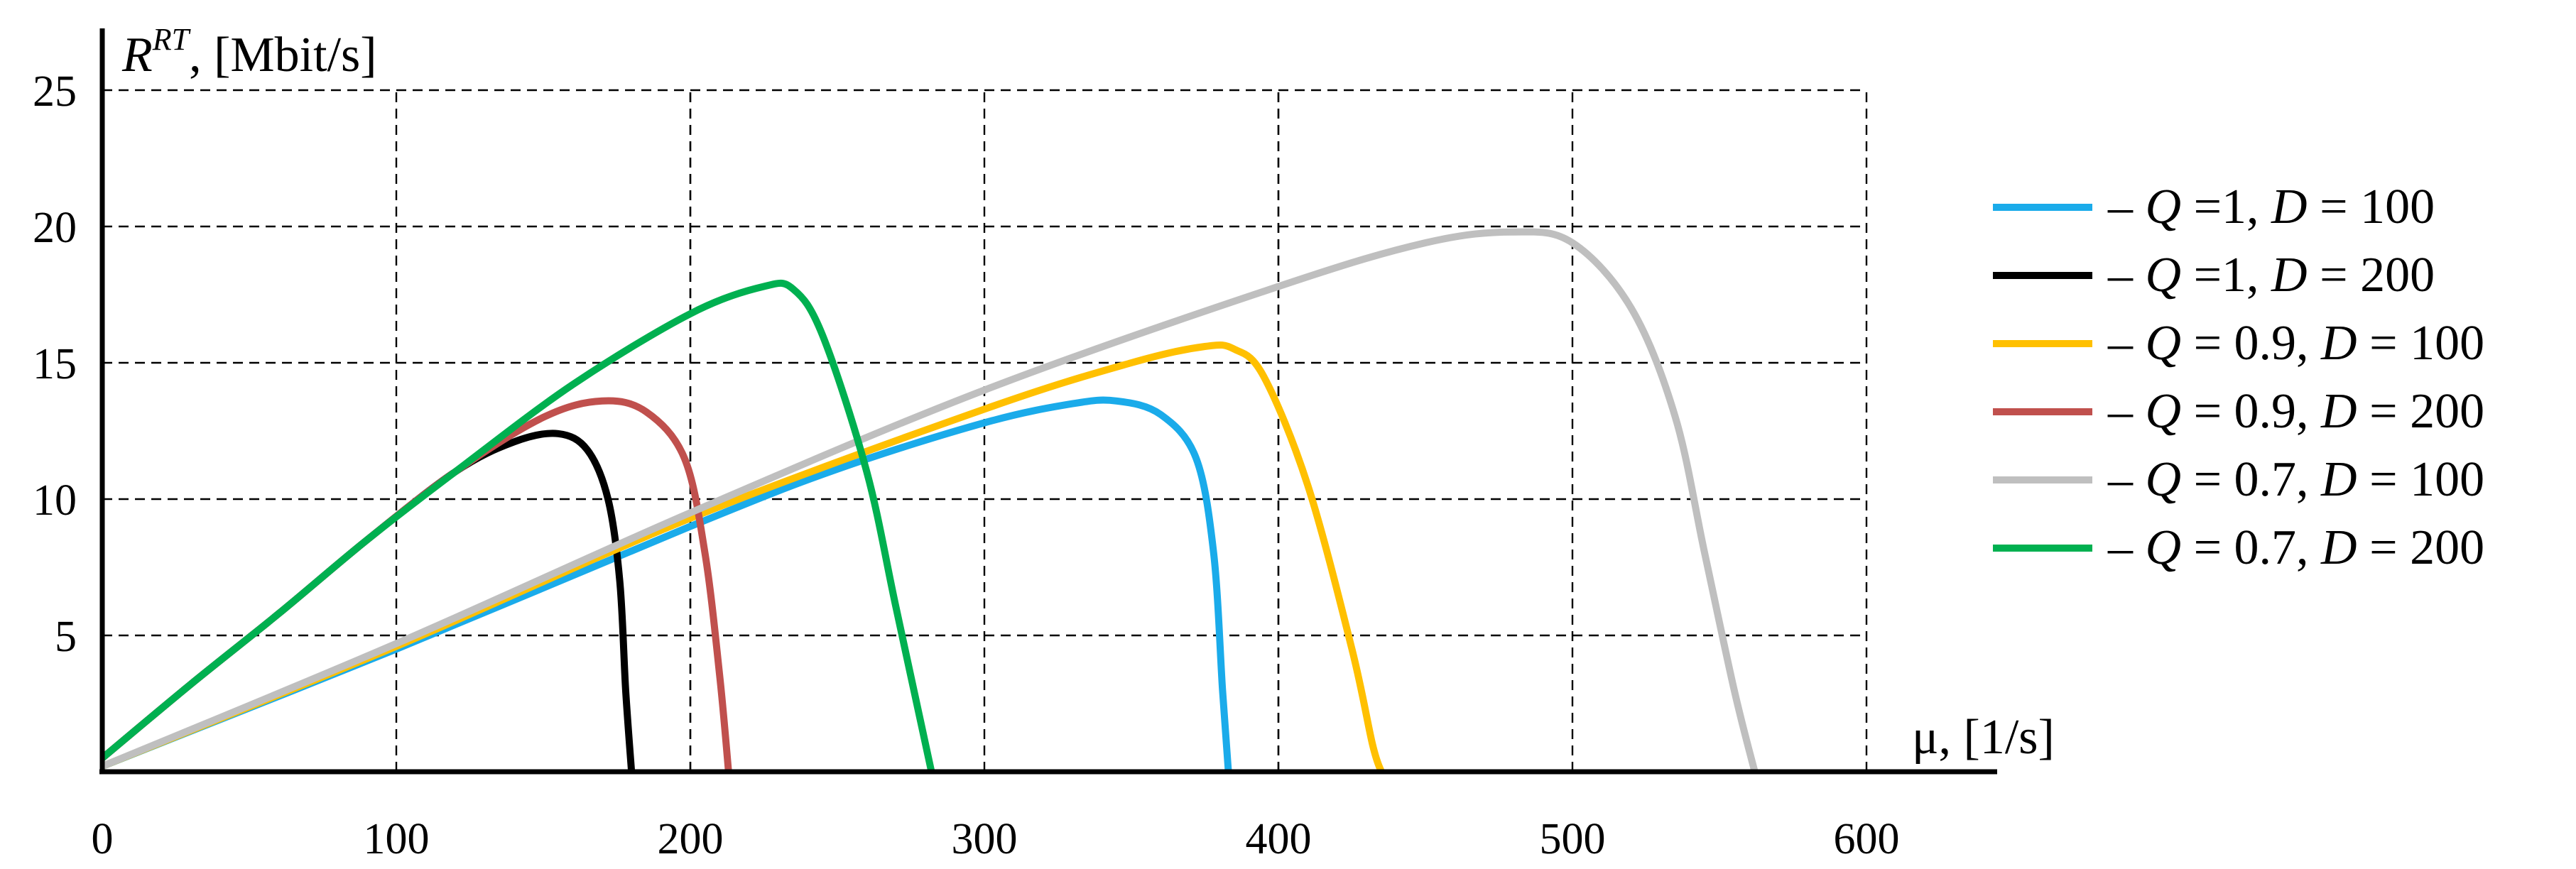  I want to click on x-tick-label: 100, so click(397, 839).